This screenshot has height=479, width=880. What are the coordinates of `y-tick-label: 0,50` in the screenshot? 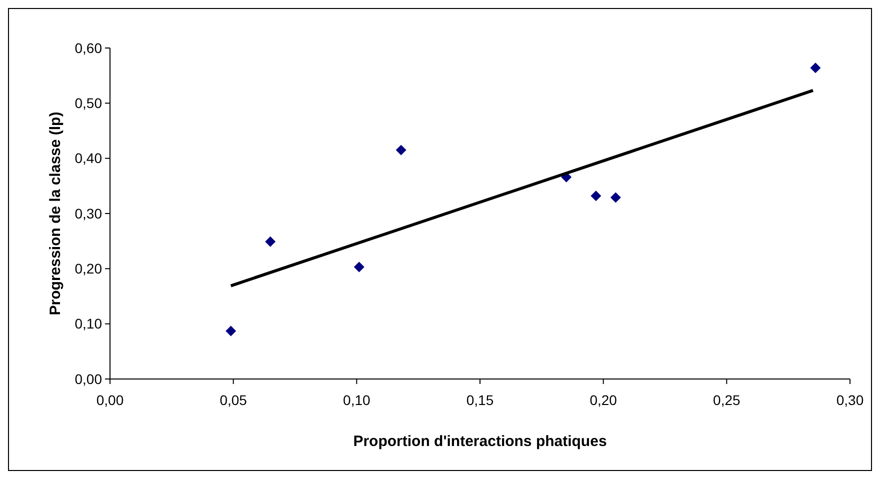 It's located at (88, 103).